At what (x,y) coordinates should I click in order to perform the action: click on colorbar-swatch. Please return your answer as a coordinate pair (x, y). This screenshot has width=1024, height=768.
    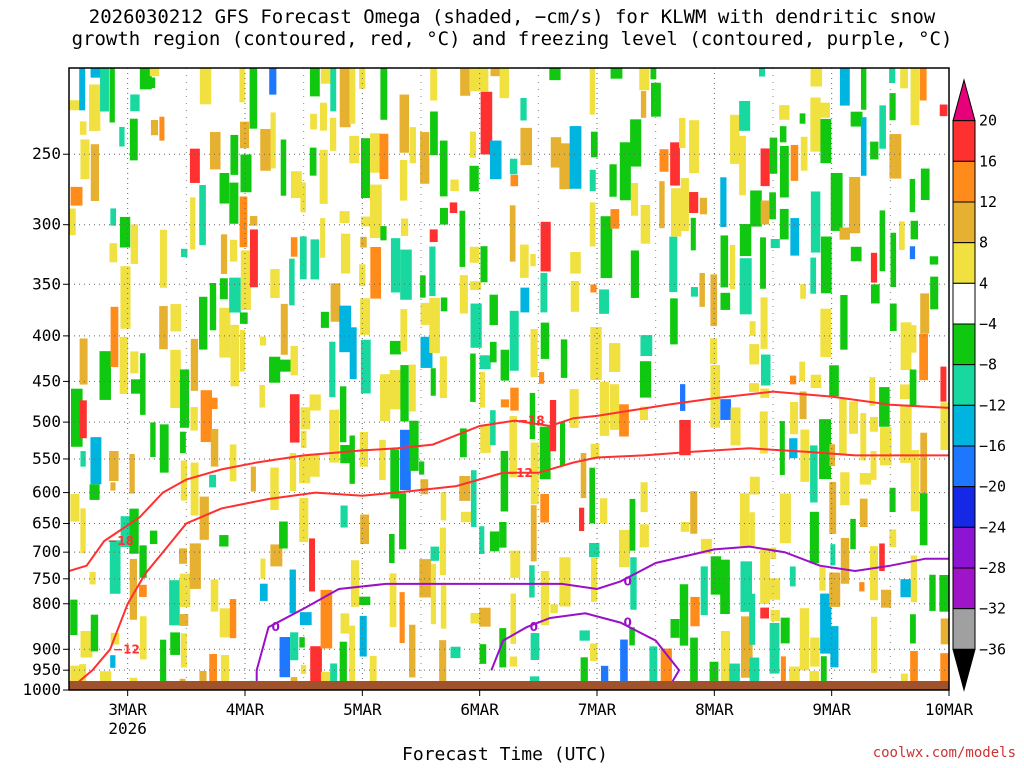
    Looking at the image, I should click on (964, 547).